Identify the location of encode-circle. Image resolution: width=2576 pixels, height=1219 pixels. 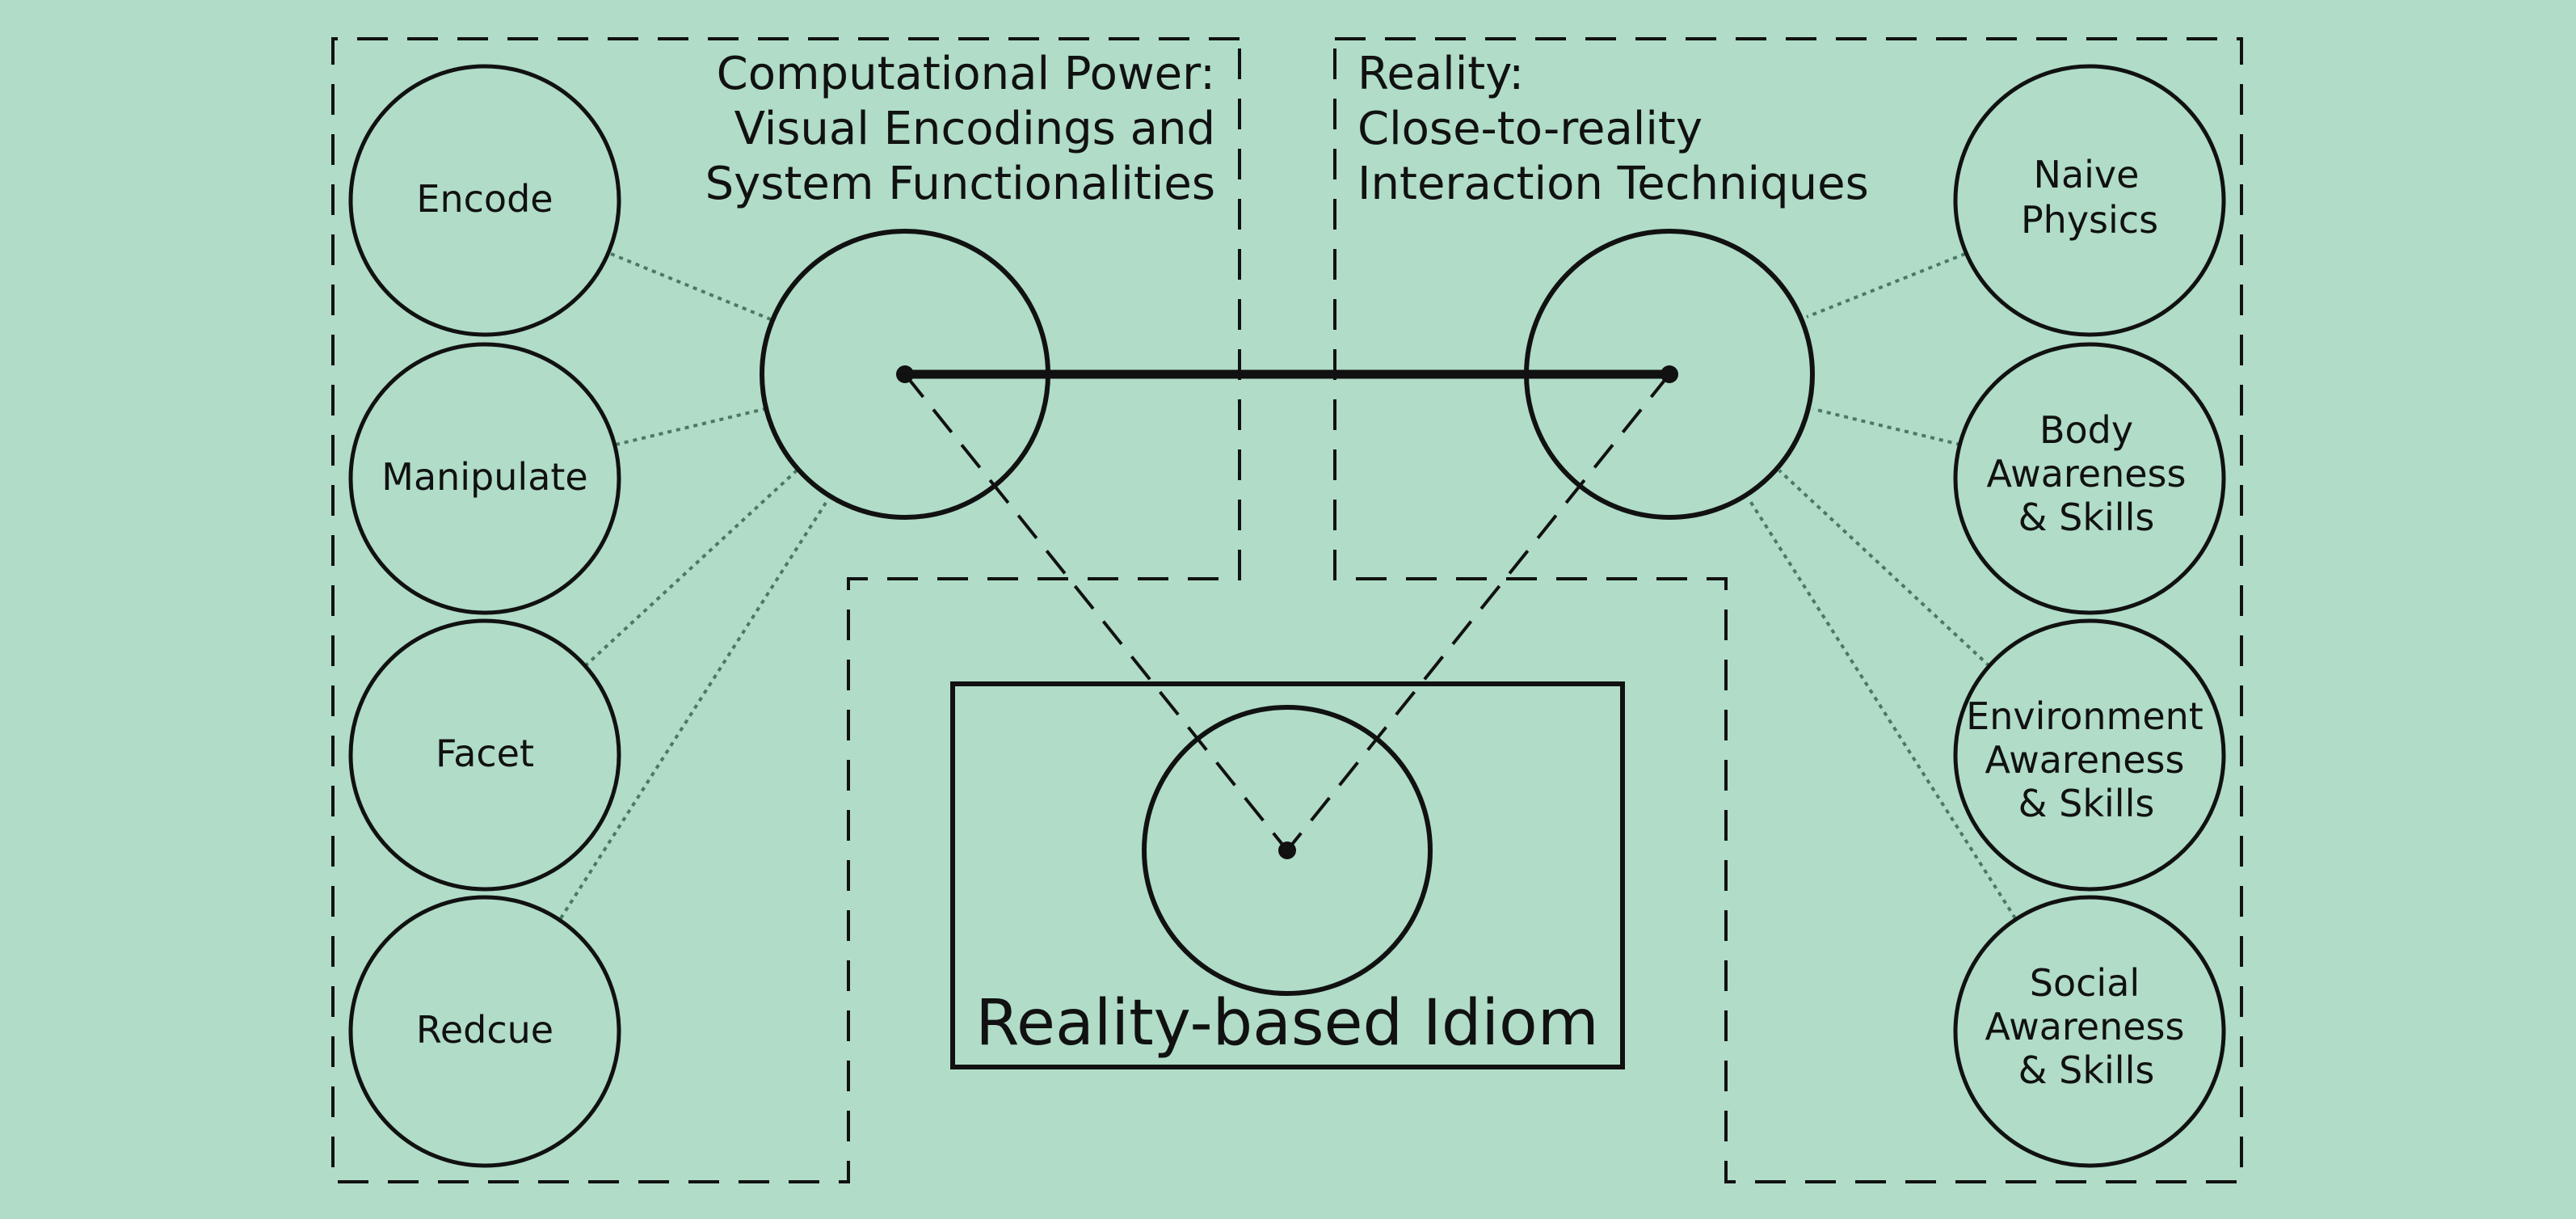
(484, 200).